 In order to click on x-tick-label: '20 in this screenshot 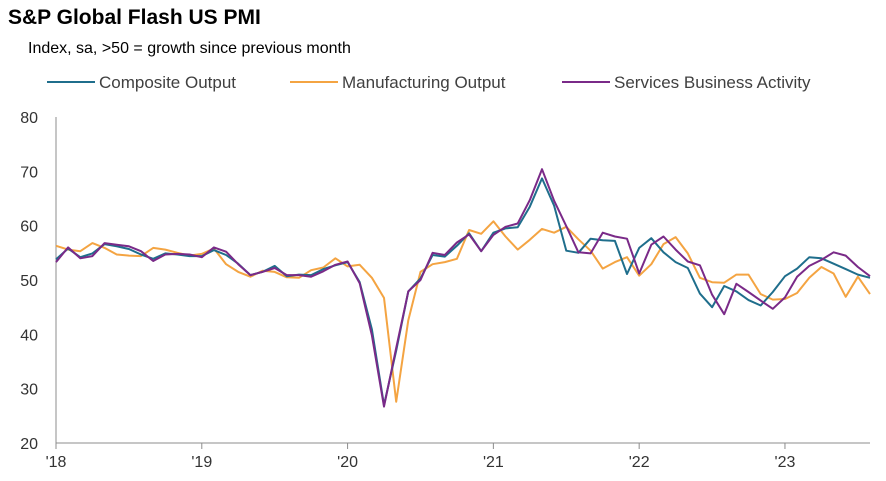, I will do `click(347, 462)`.